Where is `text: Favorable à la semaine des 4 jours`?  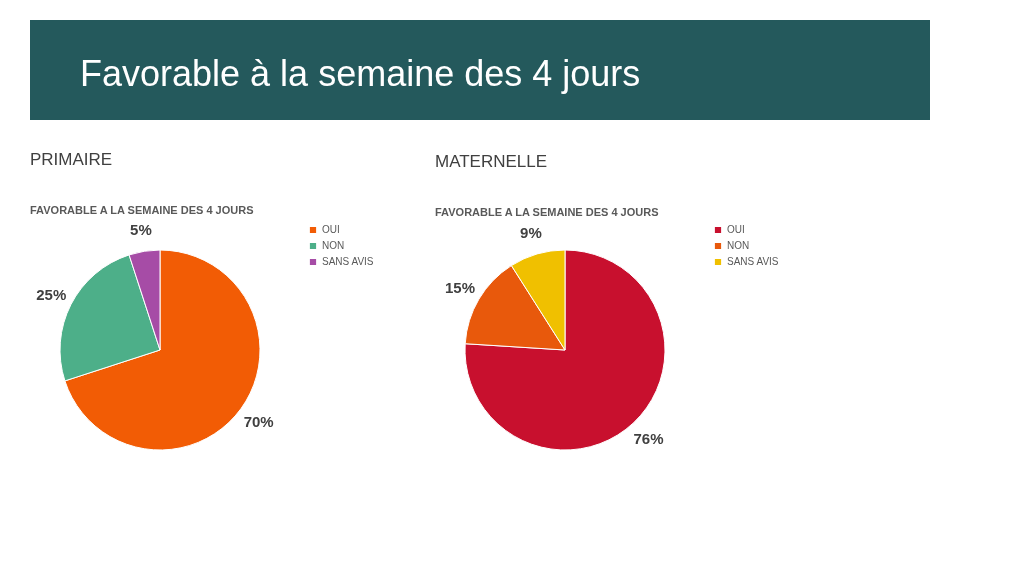
text: Favorable à la semaine des 4 jours is located at coordinates (360, 73).